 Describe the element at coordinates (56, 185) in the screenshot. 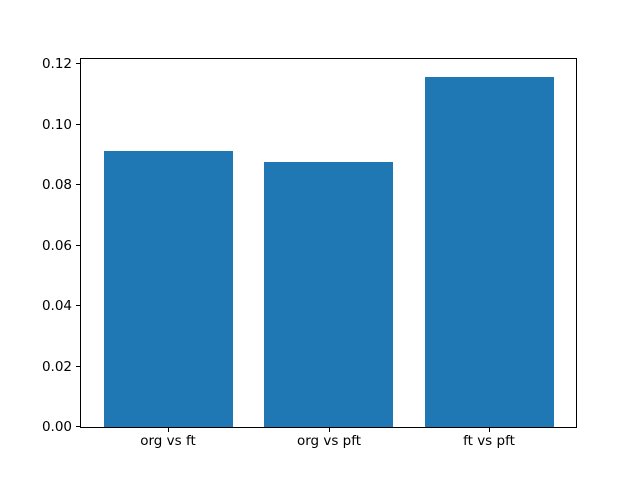

I see `y-tick-label: 0.08` at that location.